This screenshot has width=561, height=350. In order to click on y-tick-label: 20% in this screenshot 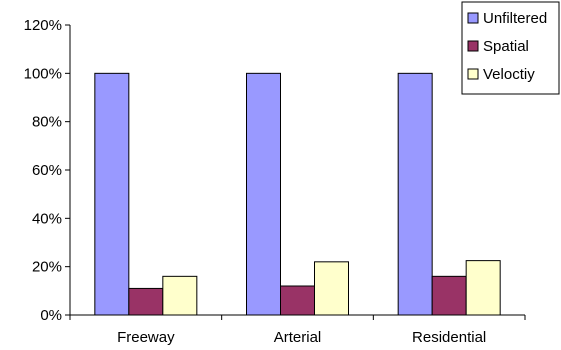, I will do `click(47, 267)`.